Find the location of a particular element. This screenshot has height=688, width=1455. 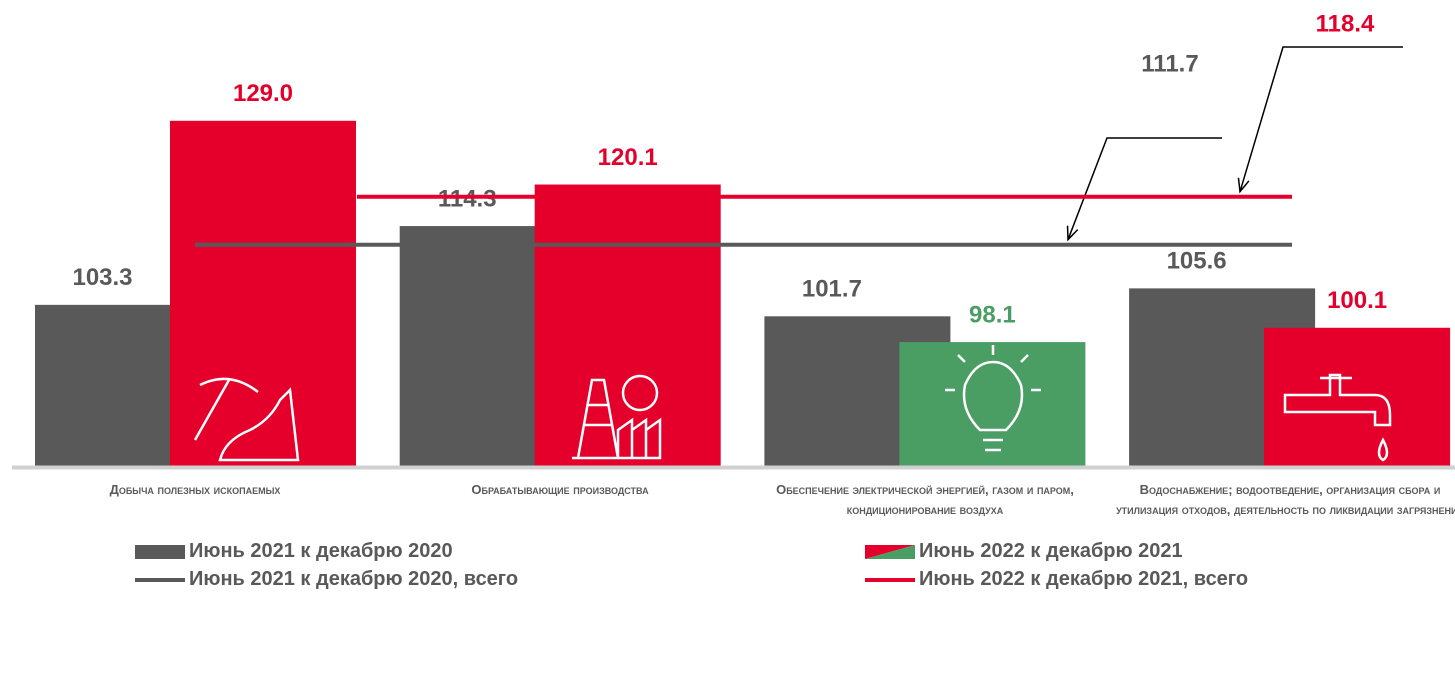

icon-pickaxe is located at coordinates (246, 419).